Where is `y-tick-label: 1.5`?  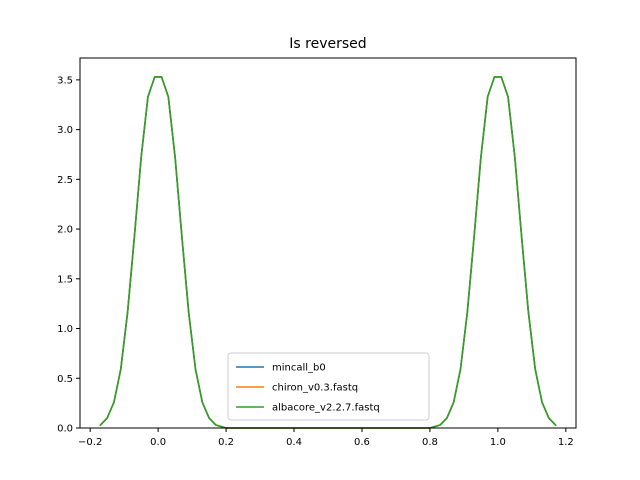 y-tick-label: 1.5 is located at coordinates (65, 279).